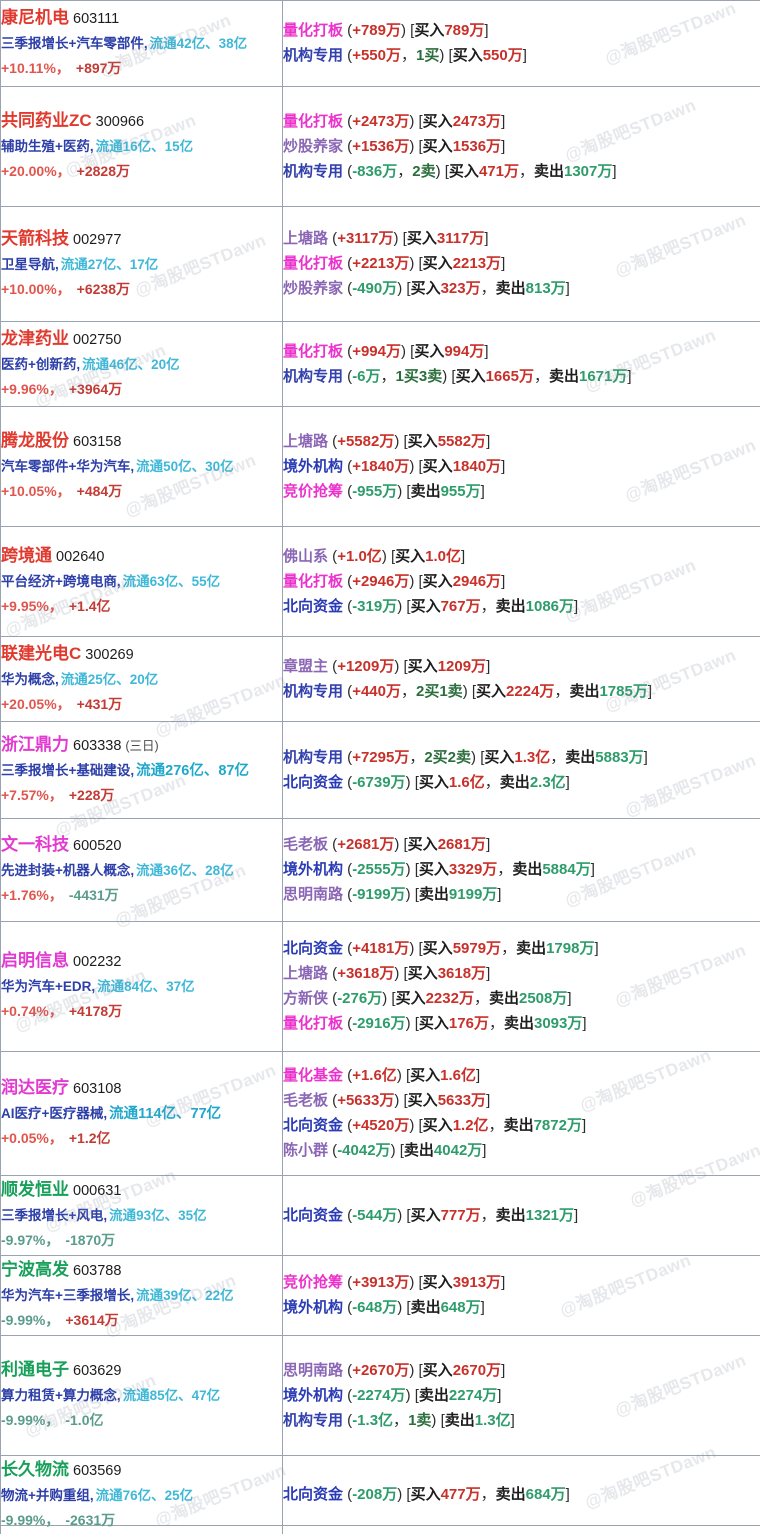 The image size is (760, 1534). What do you see at coordinates (41, 653) in the screenshot?
I see `stock-name: 联建光电C` at bounding box center [41, 653].